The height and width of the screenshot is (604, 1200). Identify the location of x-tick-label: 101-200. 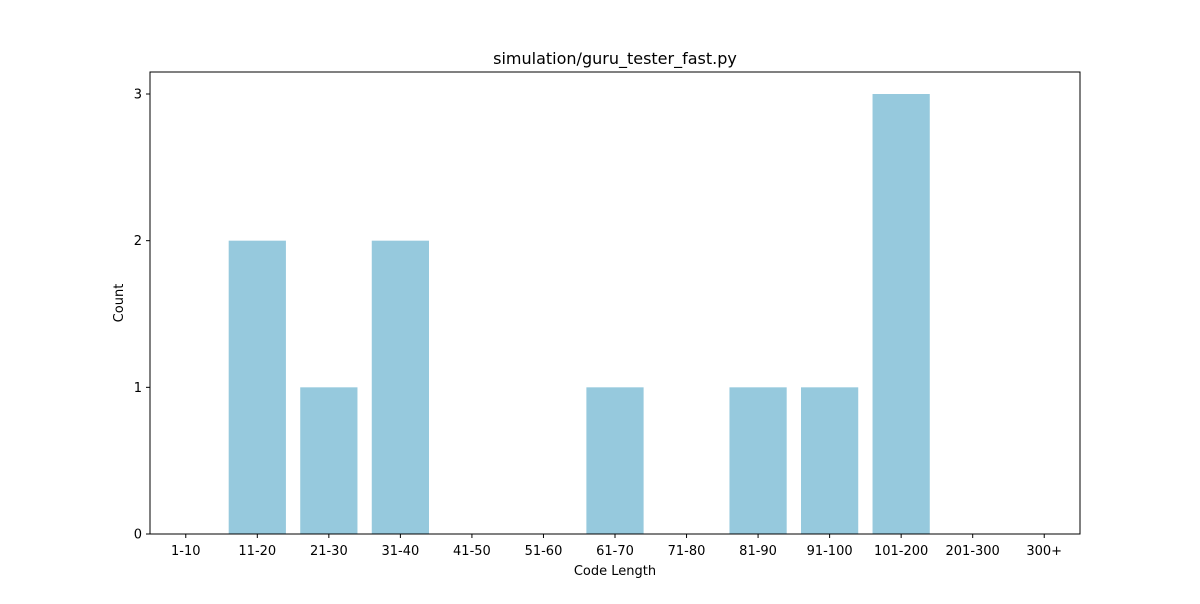
(901, 551).